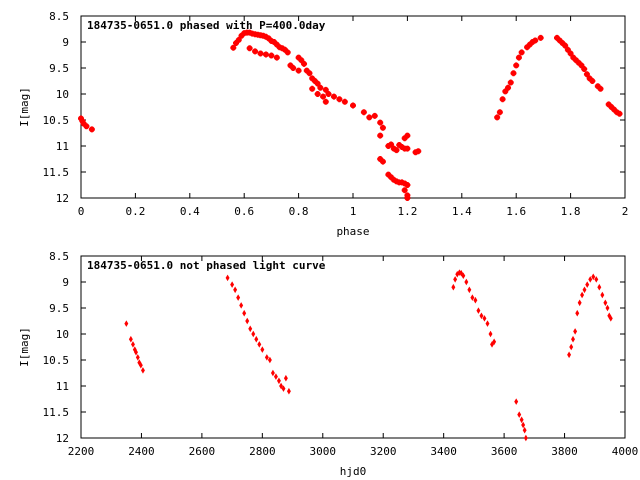 The image size is (640, 480). I want to click on x-tick-label: 3200, so click(383, 451).